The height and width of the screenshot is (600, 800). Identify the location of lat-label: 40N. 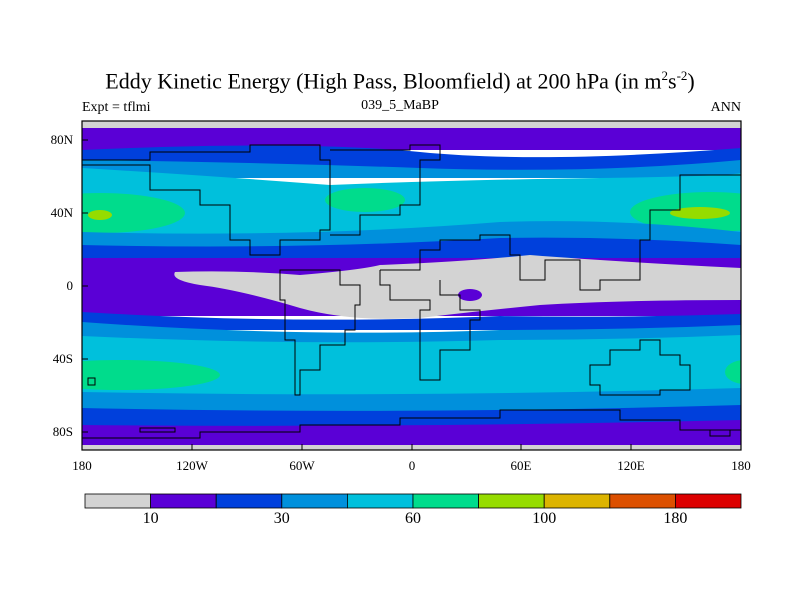
(61, 212).